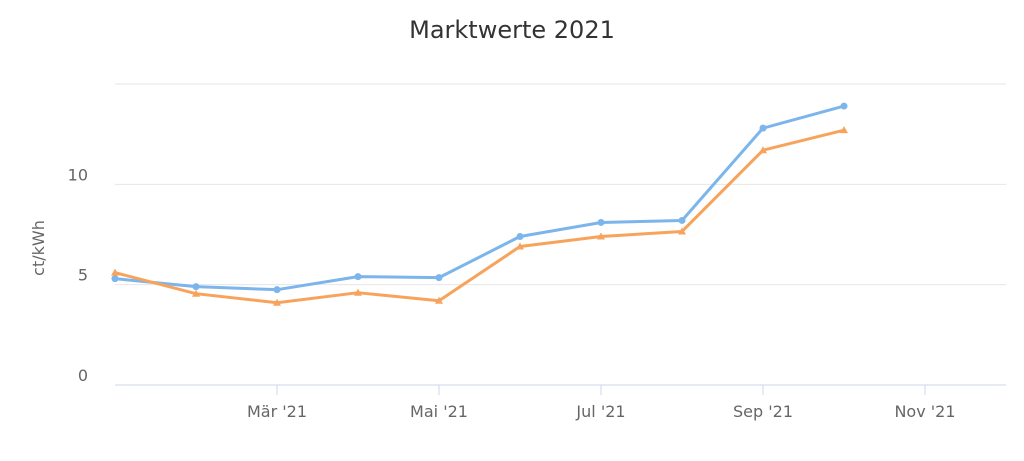 The height and width of the screenshot is (461, 1024). I want to click on x-tick-label: Sep '21, so click(763, 411).